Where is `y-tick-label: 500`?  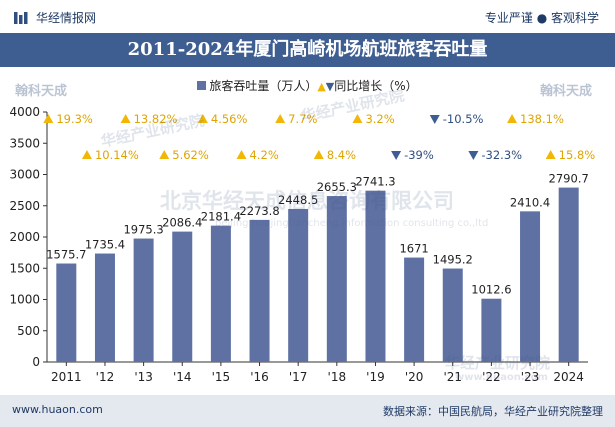
y-tick-label: 500 is located at coordinates (28, 331).